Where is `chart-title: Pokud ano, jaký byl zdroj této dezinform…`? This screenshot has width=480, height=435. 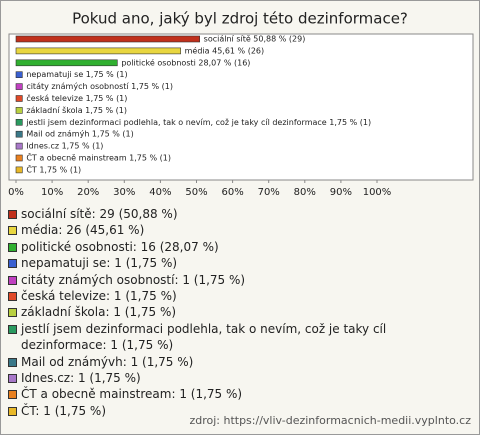 chart-title: Pokud ano, jaký byl zdroj této dezinform… is located at coordinates (240, 19).